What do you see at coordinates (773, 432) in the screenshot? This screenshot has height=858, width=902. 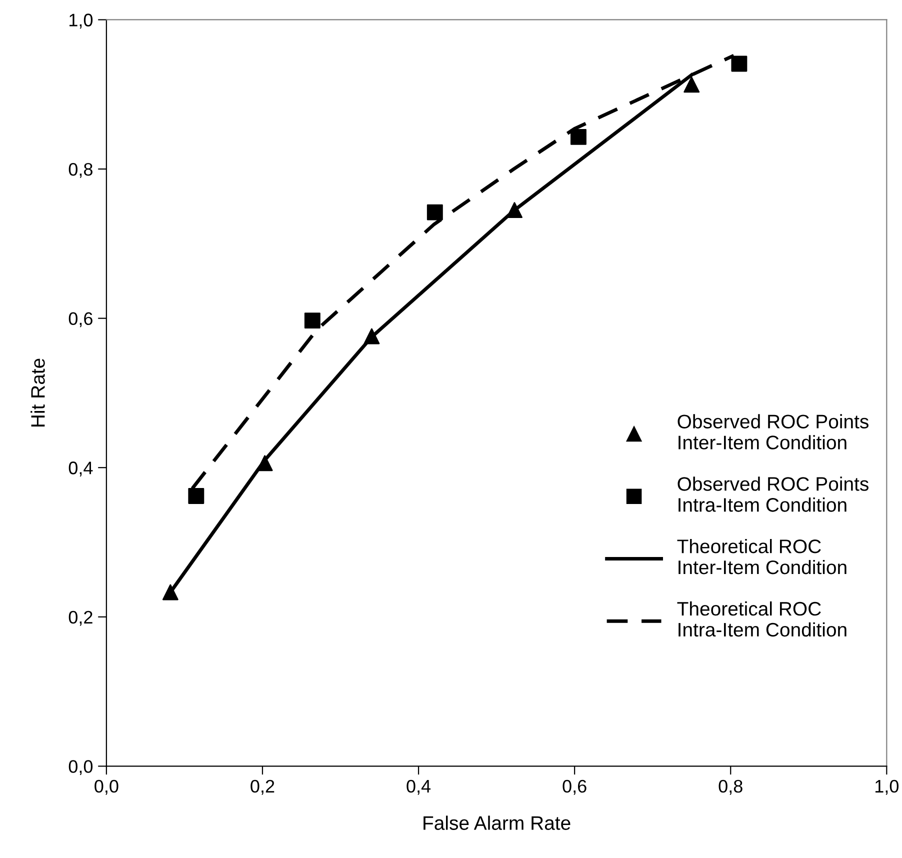 I see `legend-label: Observed ROC Points Inter-Item Condition` at bounding box center [773, 432].